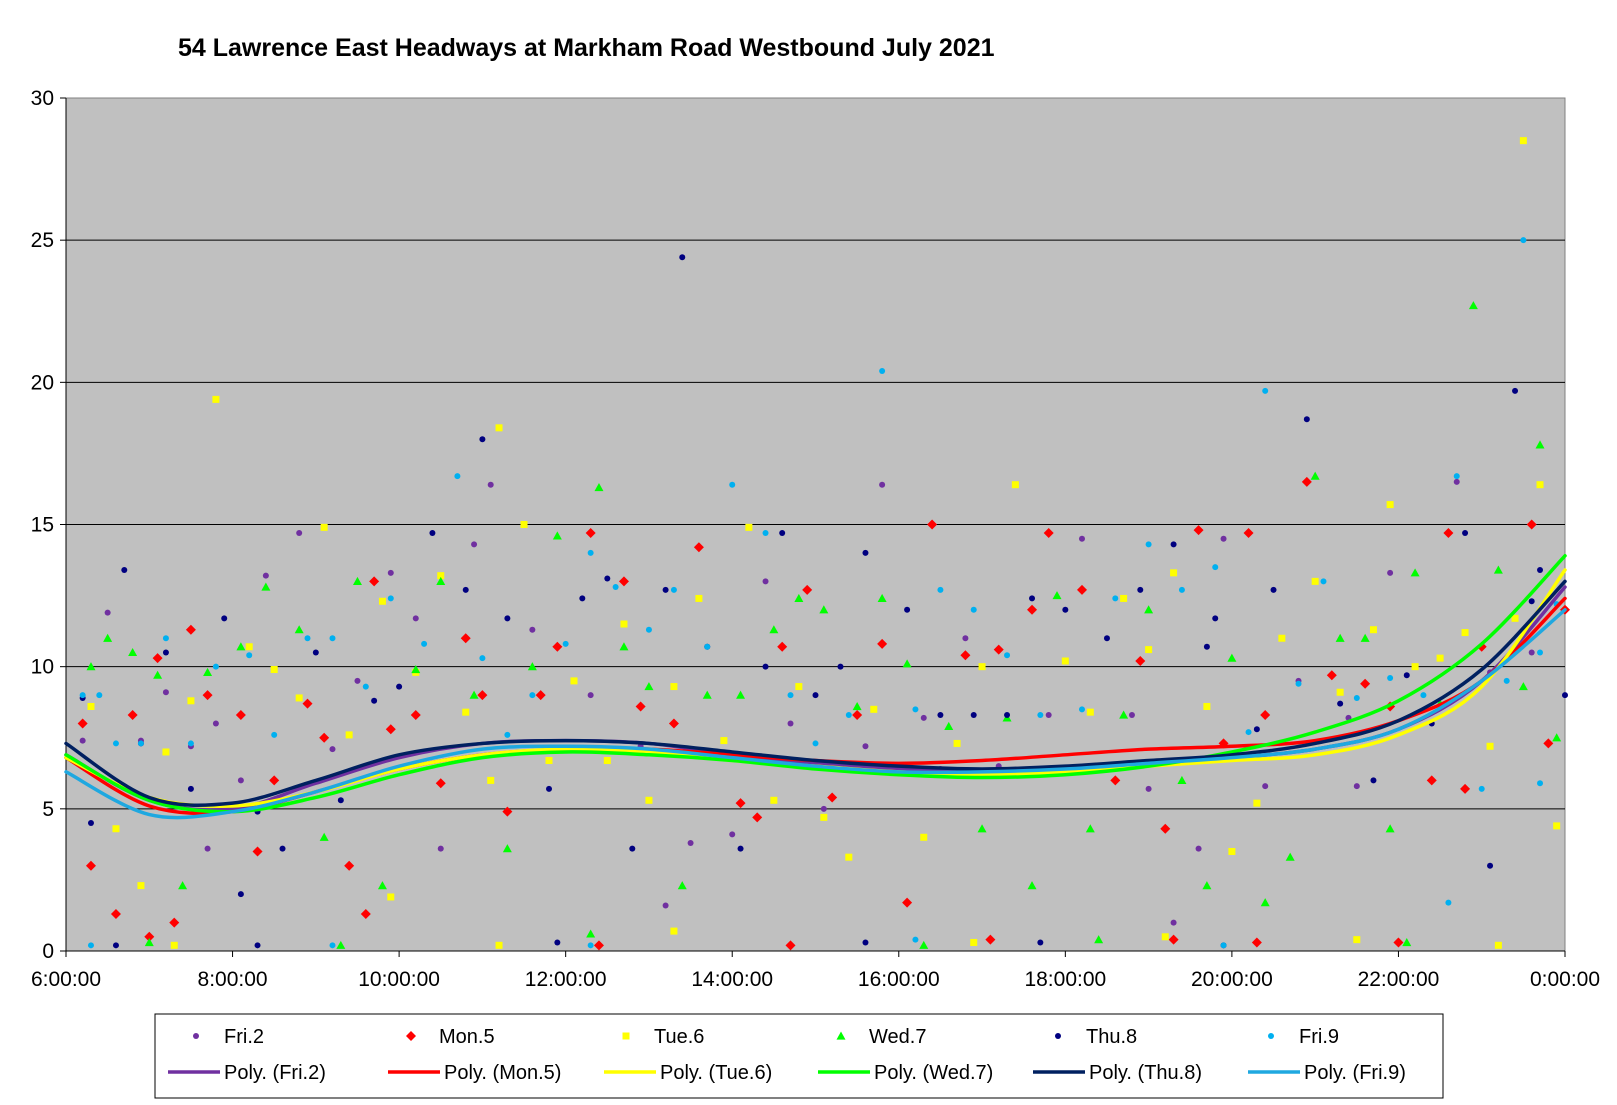 The height and width of the screenshot is (1105, 1617). What do you see at coordinates (933, 1073) in the screenshot?
I see `legend-label: Poly. (Wed.7)` at bounding box center [933, 1073].